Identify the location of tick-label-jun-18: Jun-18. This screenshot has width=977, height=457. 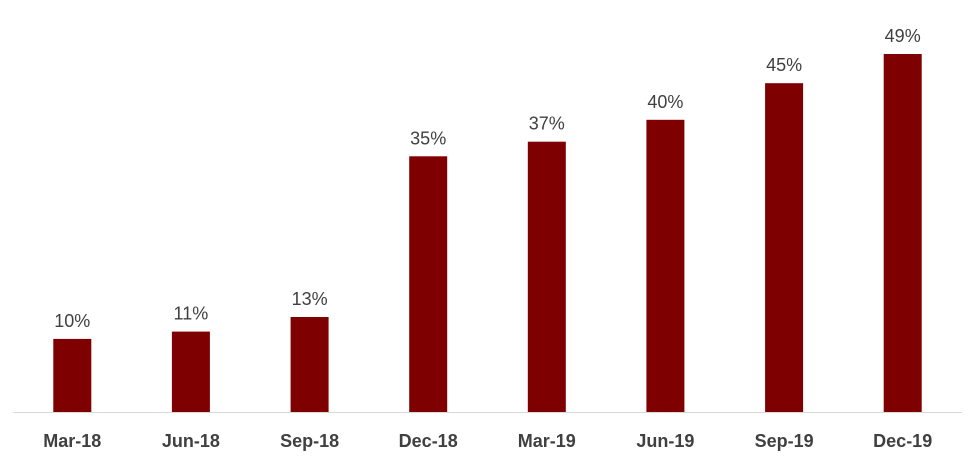
(191, 441).